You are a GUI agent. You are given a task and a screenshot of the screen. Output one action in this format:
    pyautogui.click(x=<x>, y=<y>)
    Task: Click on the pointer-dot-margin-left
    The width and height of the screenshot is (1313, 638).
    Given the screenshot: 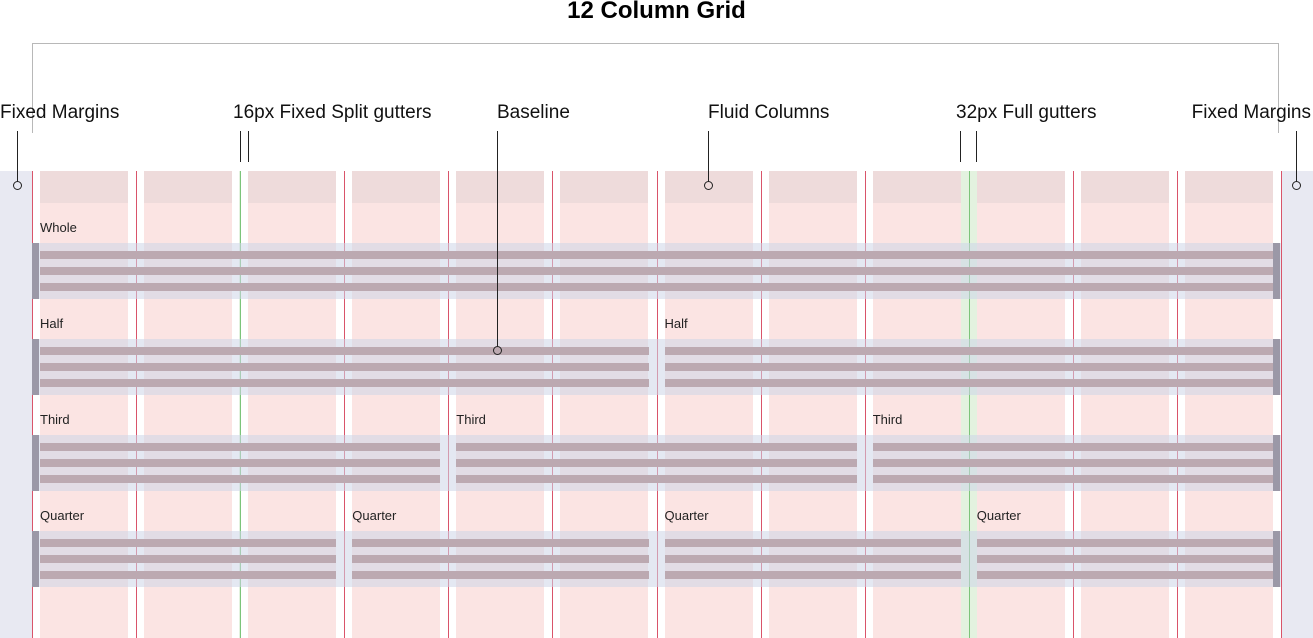 What is the action you would take?
    pyautogui.click(x=17, y=185)
    